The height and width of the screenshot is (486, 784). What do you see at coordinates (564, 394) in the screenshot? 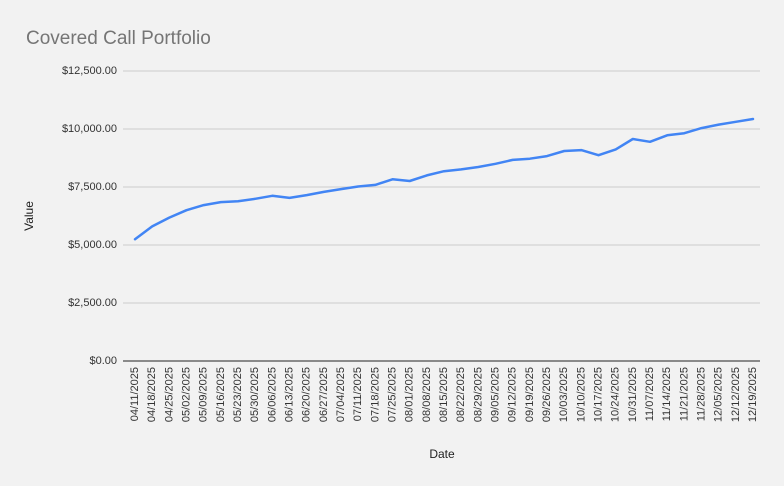
I see `x-tick-label: 10/03/2025` at bounding box center [564, 394].